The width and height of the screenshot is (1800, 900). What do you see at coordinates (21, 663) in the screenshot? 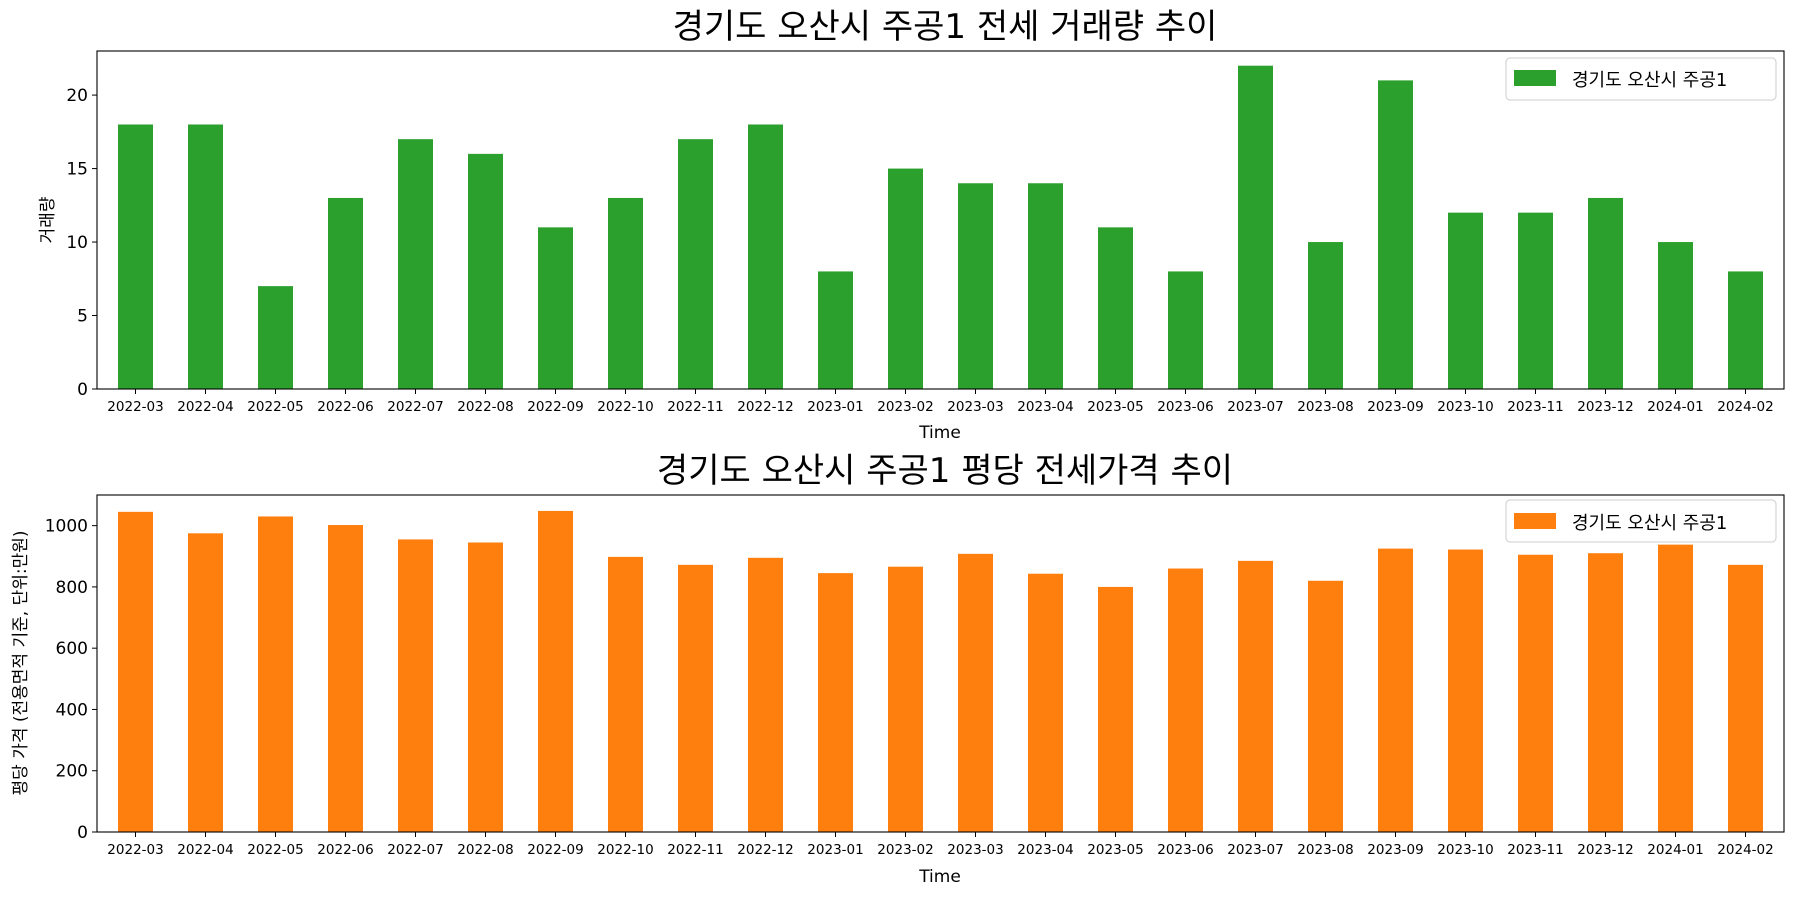
I see `y-axis-label: 평당 가격 (전용면적 기준, 단위:만원)` at bounding box center [21, 663].